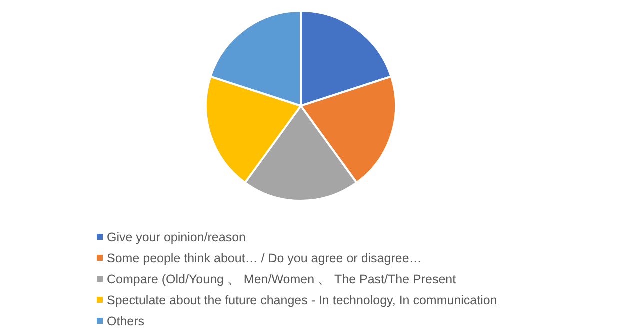 The width and height of the screenshot is (620, 329). I want to click on legend-label: Give your opinion/reason, so click(176, 237).